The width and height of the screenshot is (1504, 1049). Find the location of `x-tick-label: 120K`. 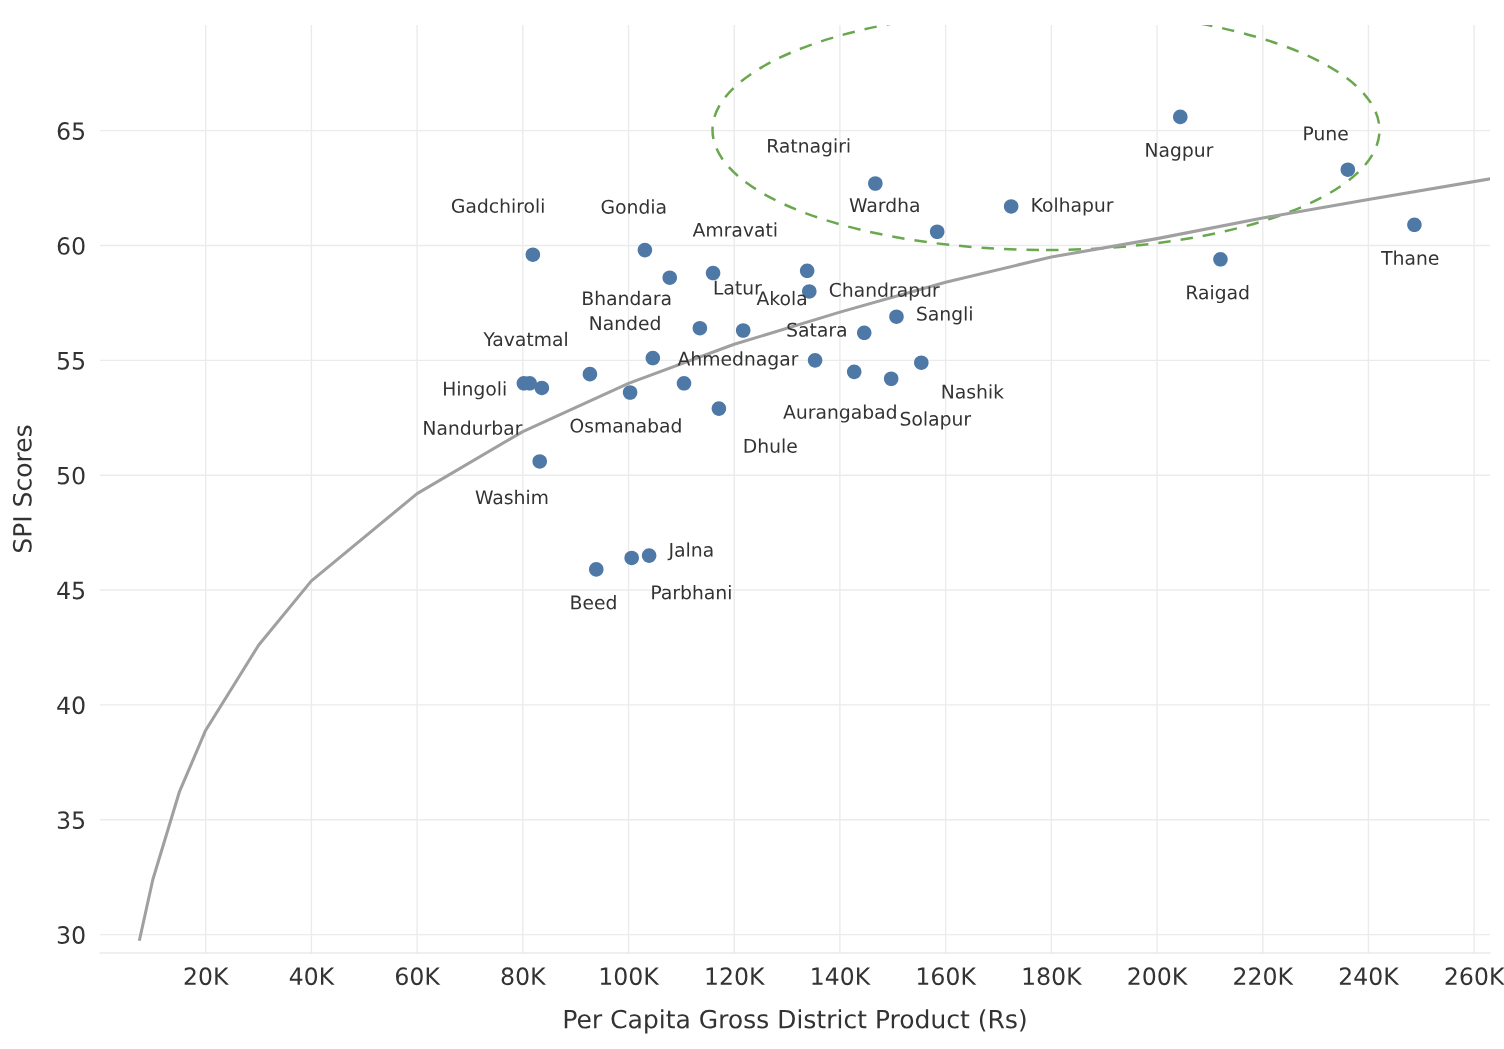

x-tick-label: 120K is located at coordinates (735, 976).